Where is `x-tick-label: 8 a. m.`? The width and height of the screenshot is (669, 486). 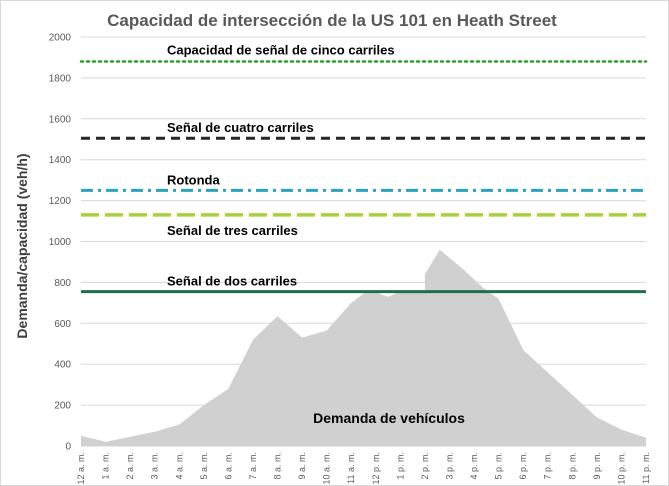 x-tick-label: 8 a. m. is located at coordinates (278, 466).